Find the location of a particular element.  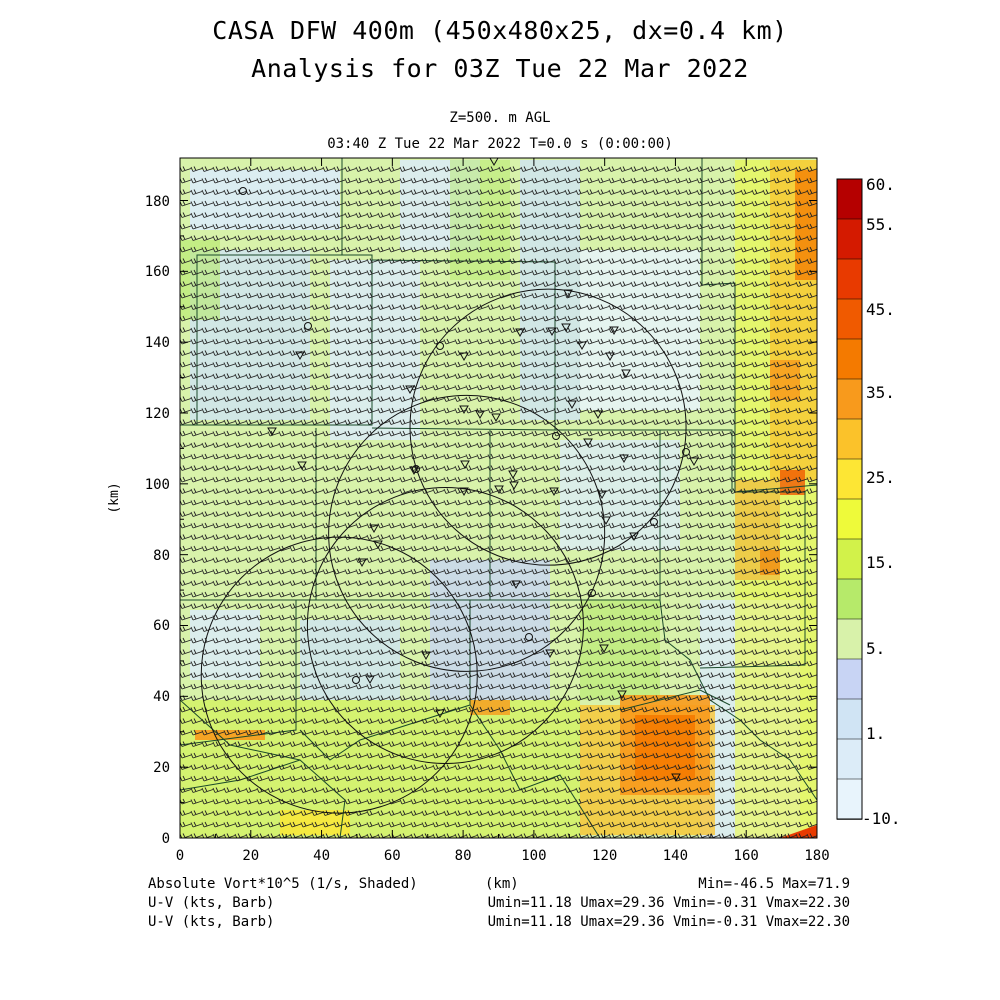

vector-label-2: U-V (kts, Barb) is located at coordinates (211, 922).